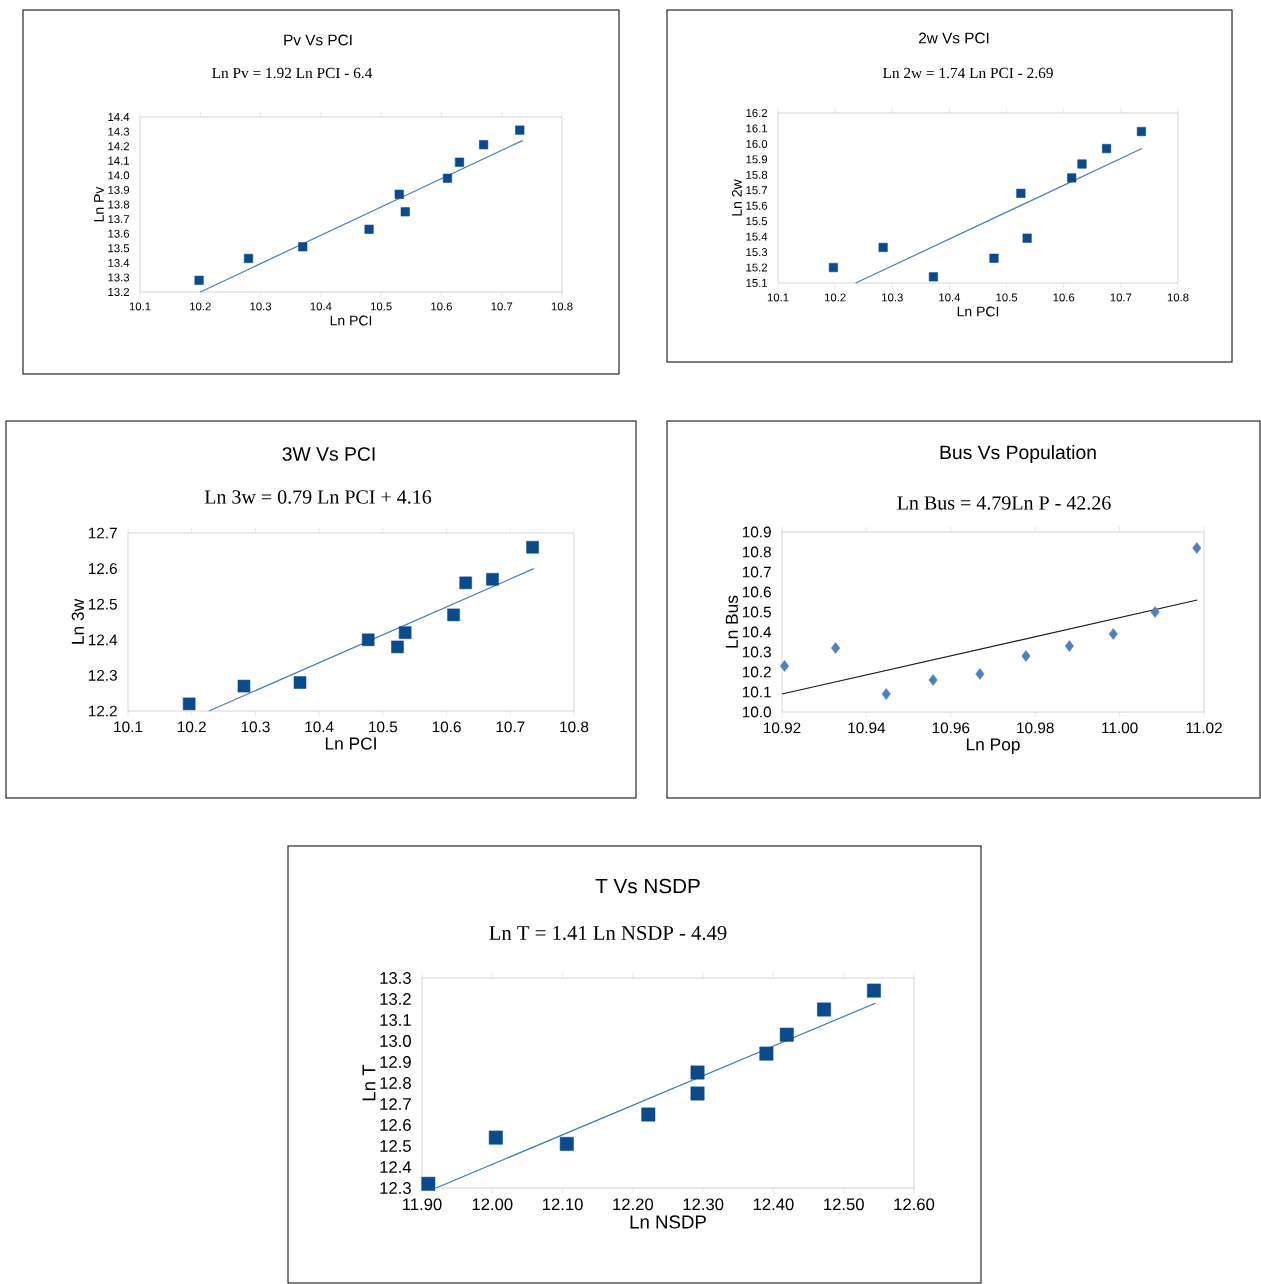  What do you see at coordinates (395, 1125) in the screenshot?
I see `y-tick-label: 12.6` at bounding box center [395, 1125].